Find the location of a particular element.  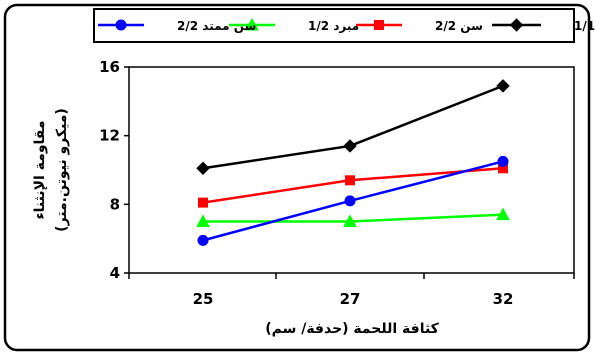

x-tick-label: 25 is located at coordinates (203, 299).